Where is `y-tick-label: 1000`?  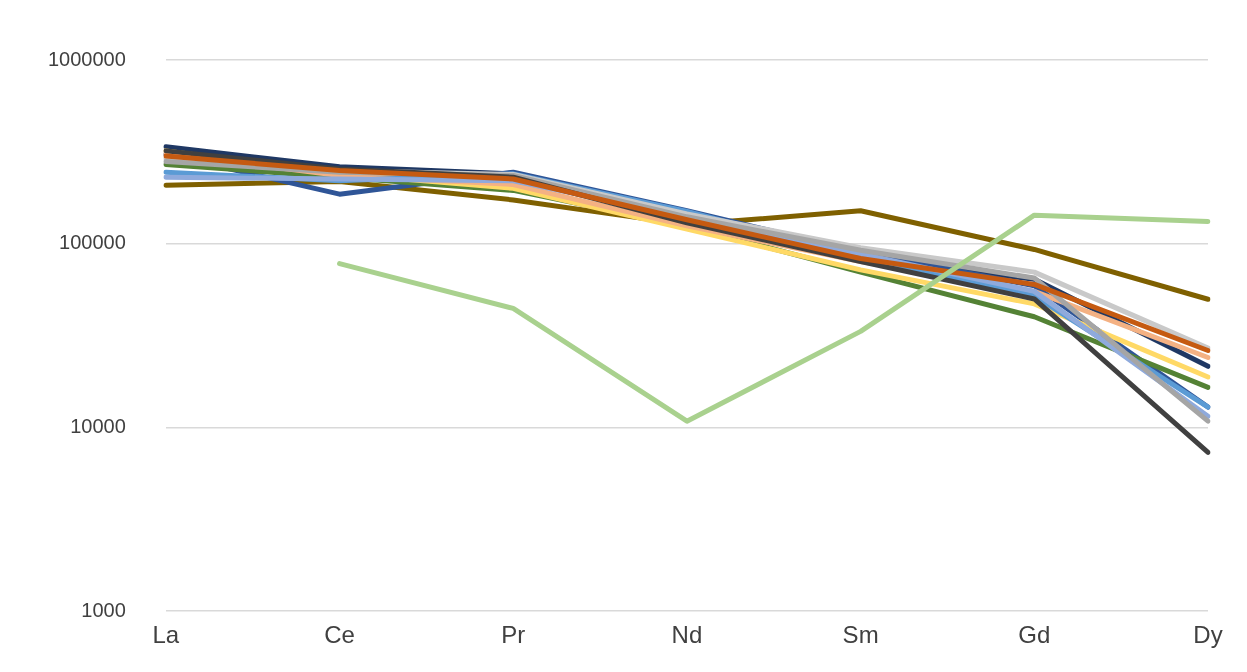
y-tick-label: 1000 is located at coordinates (103, 609).